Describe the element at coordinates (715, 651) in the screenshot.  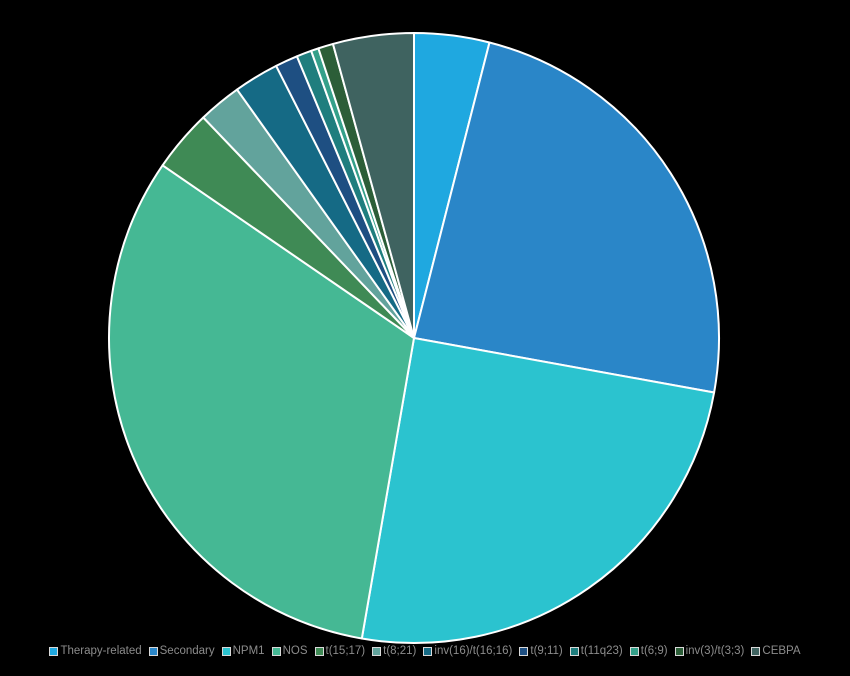
I see `legend-label: inv(3)/t(3;3)` at that location.